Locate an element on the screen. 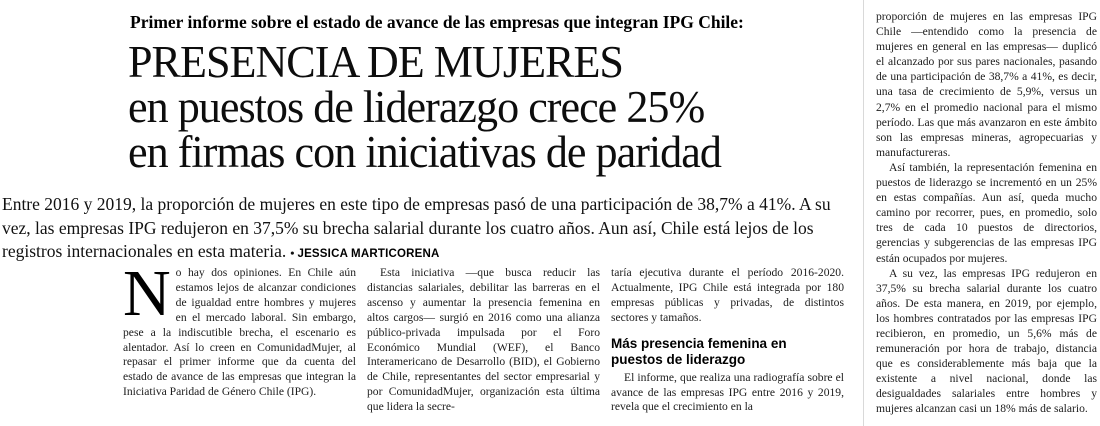 The width and height of the screenshot is (1100, 426). column-divider-rule is located at coordinates (863, 213).